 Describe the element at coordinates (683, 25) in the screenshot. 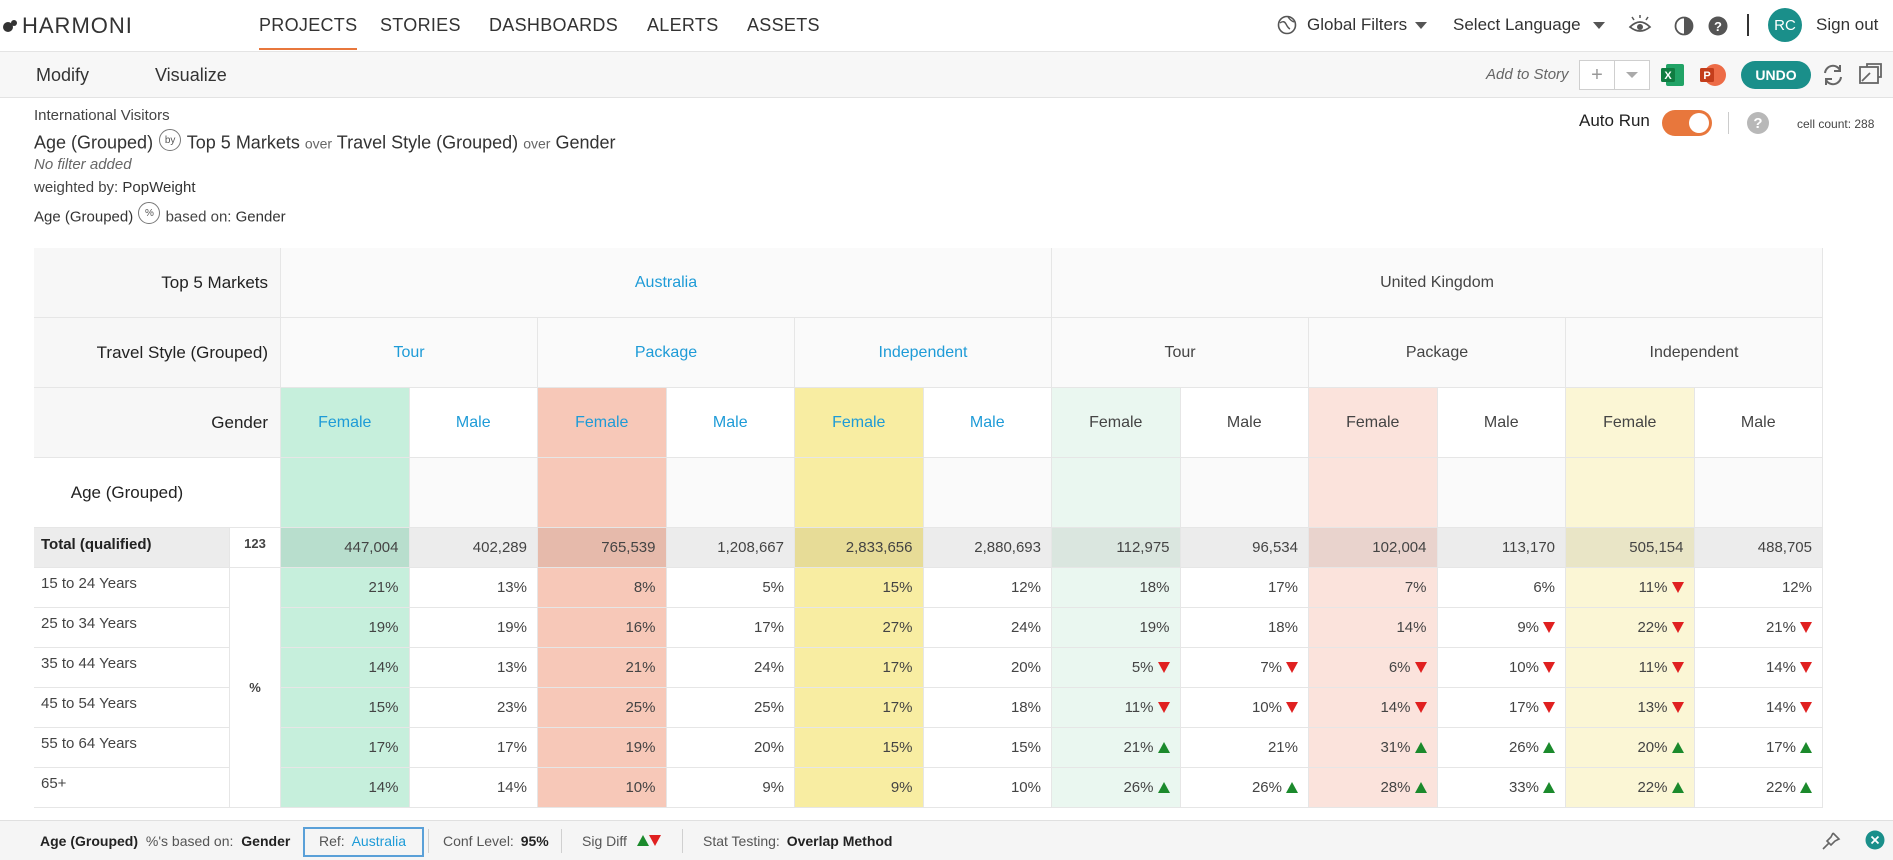

I see `tab-alerts: ALERTS` at that location.